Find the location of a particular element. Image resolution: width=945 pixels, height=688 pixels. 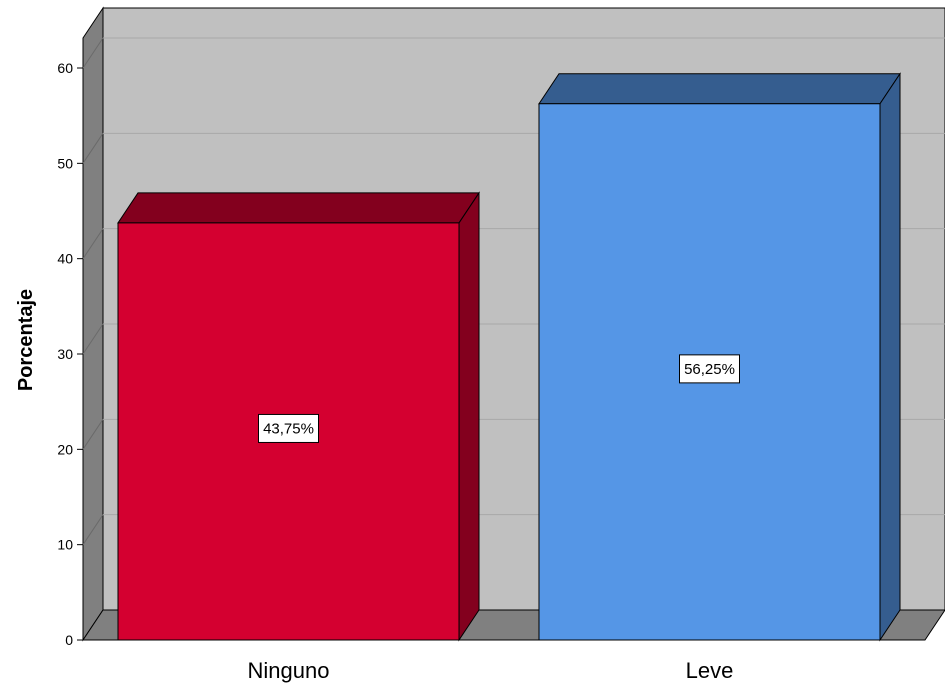

y-tick-label: 50 is located at coordinates (65, 163).